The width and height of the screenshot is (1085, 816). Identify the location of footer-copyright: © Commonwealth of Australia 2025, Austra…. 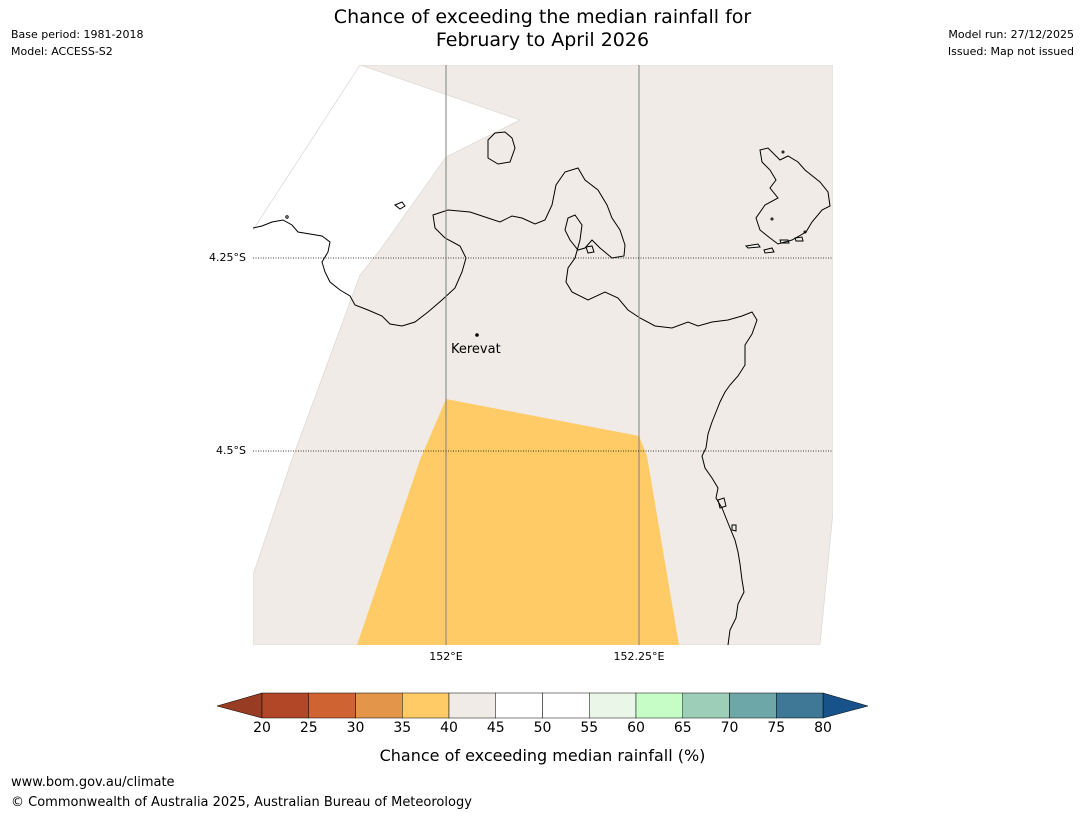
(241, 802).